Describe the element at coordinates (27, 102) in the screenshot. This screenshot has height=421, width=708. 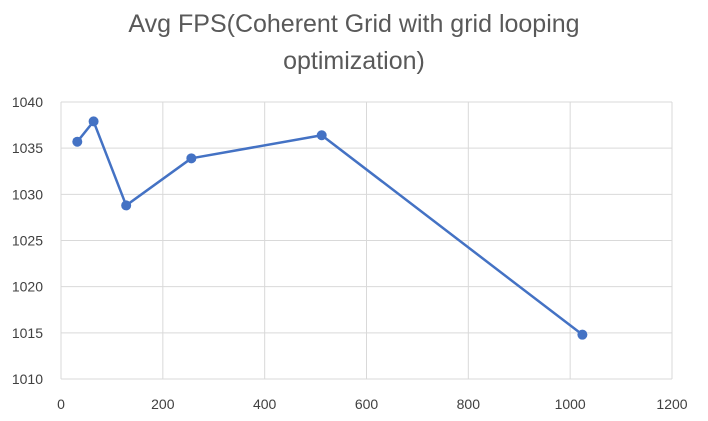
I see `y-tick-label: 1040` at that location.